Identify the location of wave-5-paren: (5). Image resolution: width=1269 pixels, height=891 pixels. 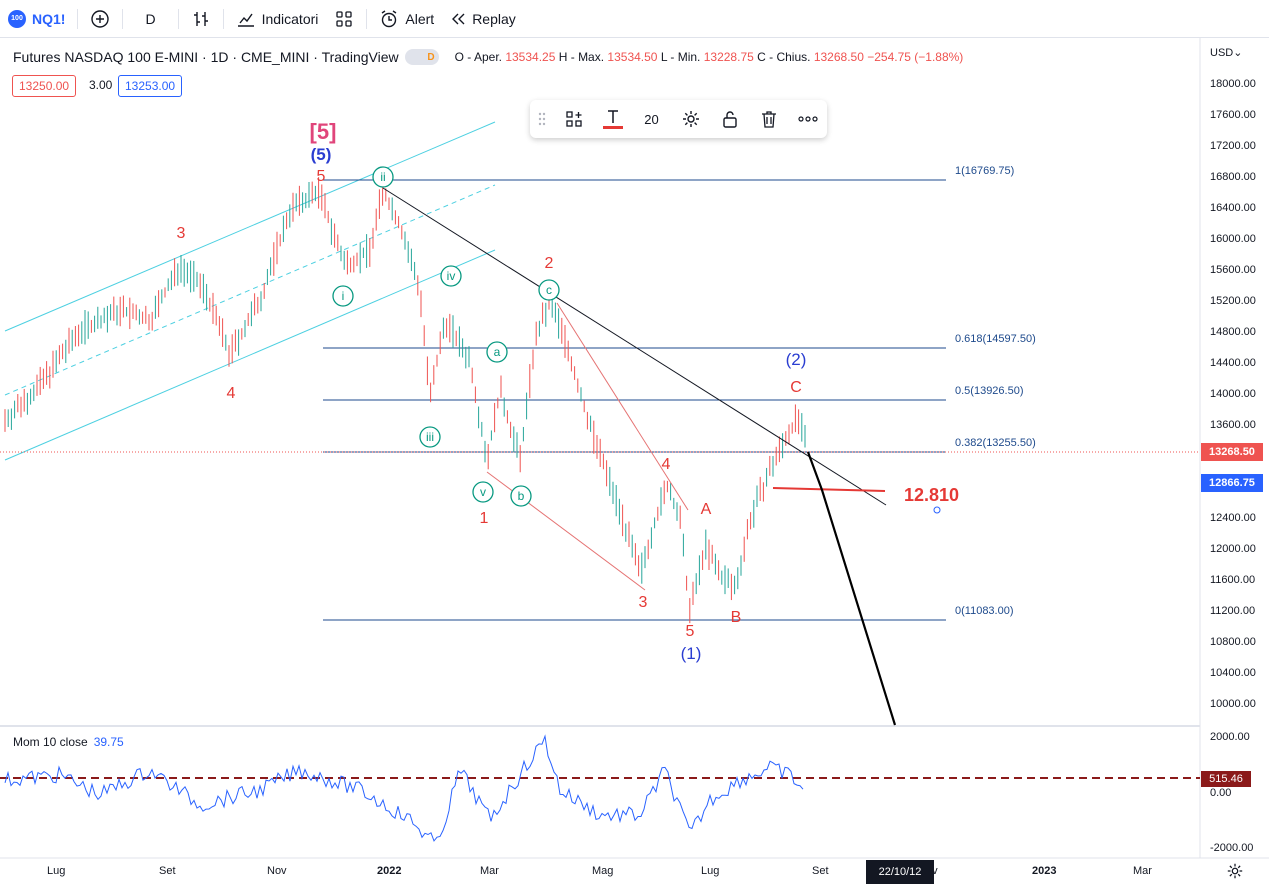
(321, 154).